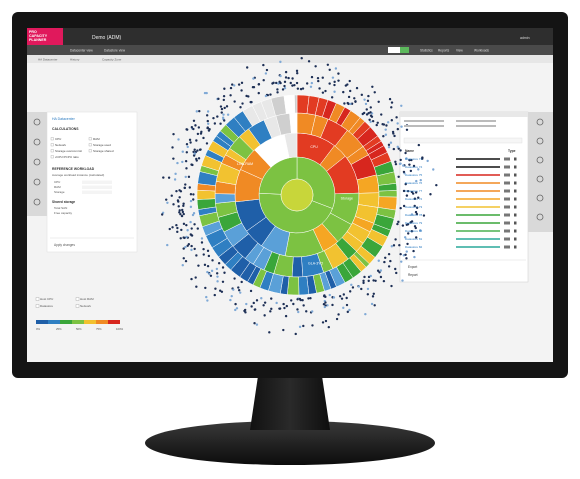 The width and height of the screenshot is (580, 479). What do you see at coordinates (412, 267) in the screenshot?
I see `panel-footer: Export` at bounding box center [412, 267].